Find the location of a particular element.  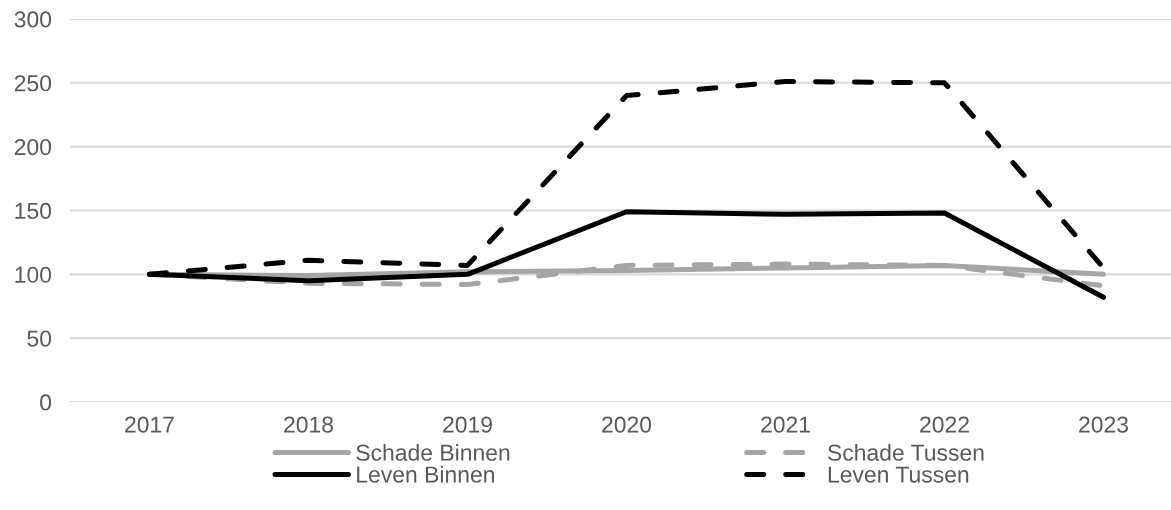

x-tick-label: 2020 is located at coordinates (627, 424).